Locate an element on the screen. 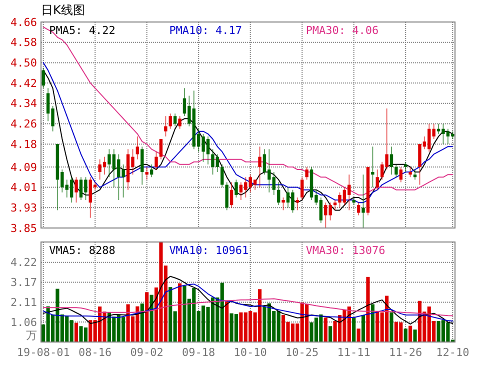 The image size is (500, 369). y-tick-label: 3.85 is located at coordinates (23, 228).